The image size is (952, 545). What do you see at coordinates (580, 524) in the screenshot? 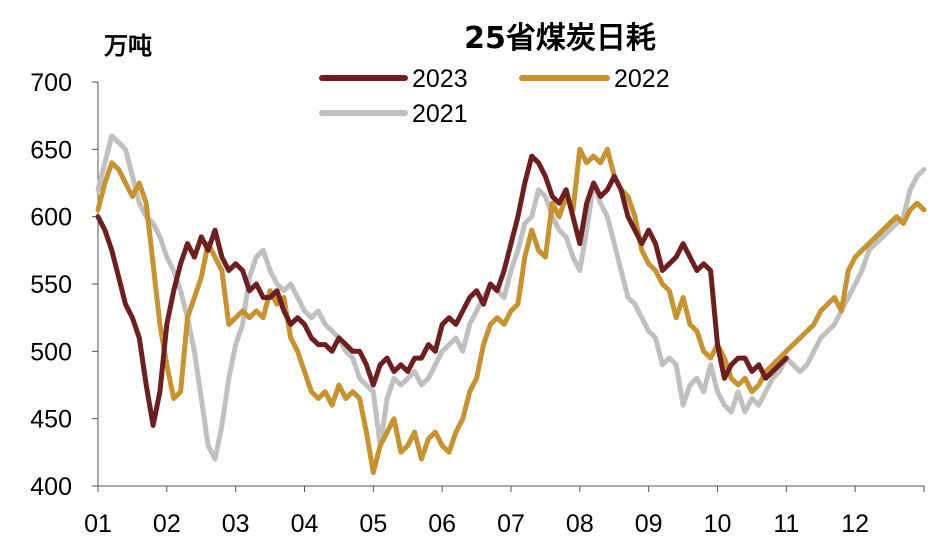
I see `x-tick-label: 08` at bounding box center [580, 524].